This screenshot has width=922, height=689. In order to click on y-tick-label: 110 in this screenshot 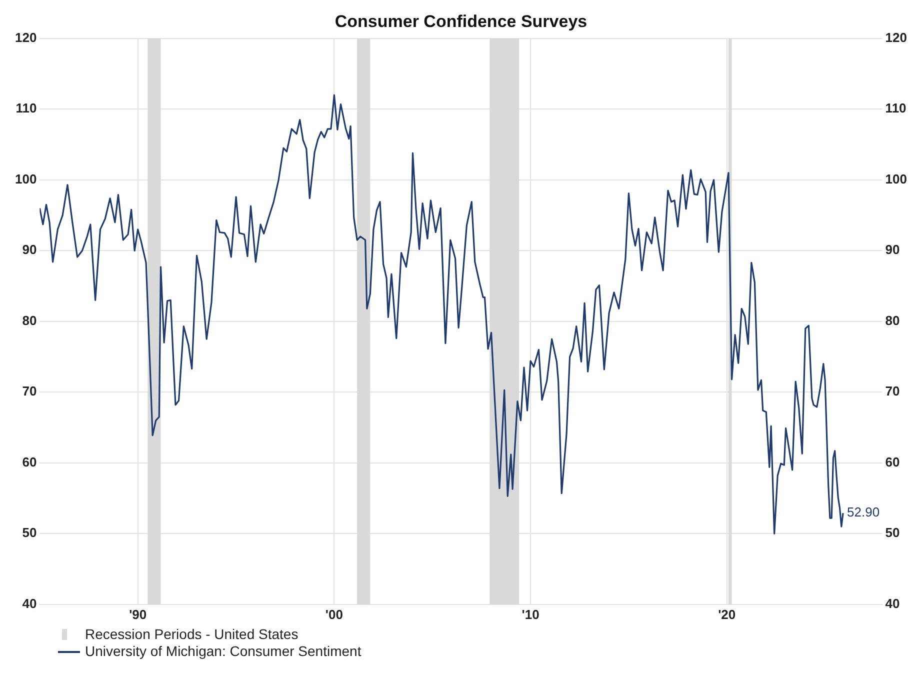, I will do `click(26, 108)`.